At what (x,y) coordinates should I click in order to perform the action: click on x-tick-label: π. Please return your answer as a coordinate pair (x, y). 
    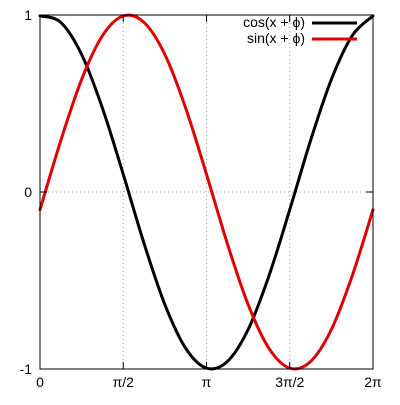
    Looking at the image, I should click on (207, 382).